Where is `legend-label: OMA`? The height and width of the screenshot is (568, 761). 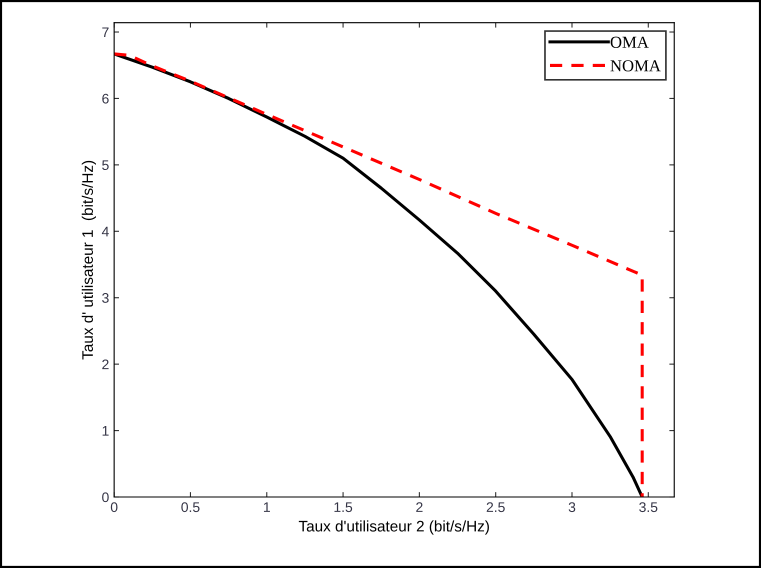 legend-label: OMA is located at coordinates (629, 42).